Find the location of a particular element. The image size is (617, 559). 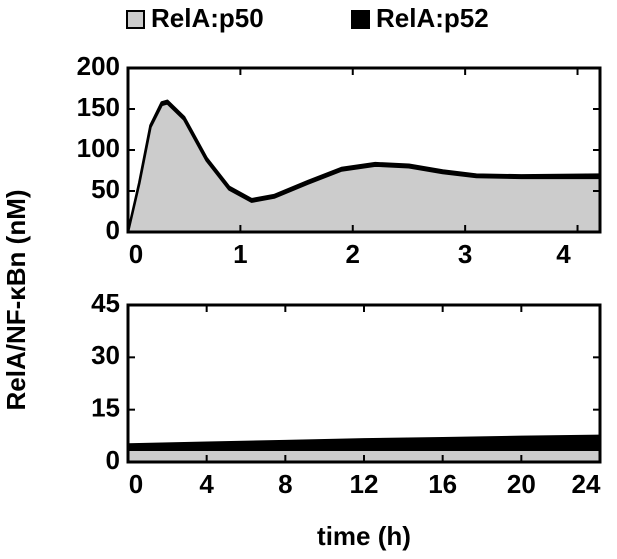

y-tick-label: 150 is located at coordinates (98, 107).